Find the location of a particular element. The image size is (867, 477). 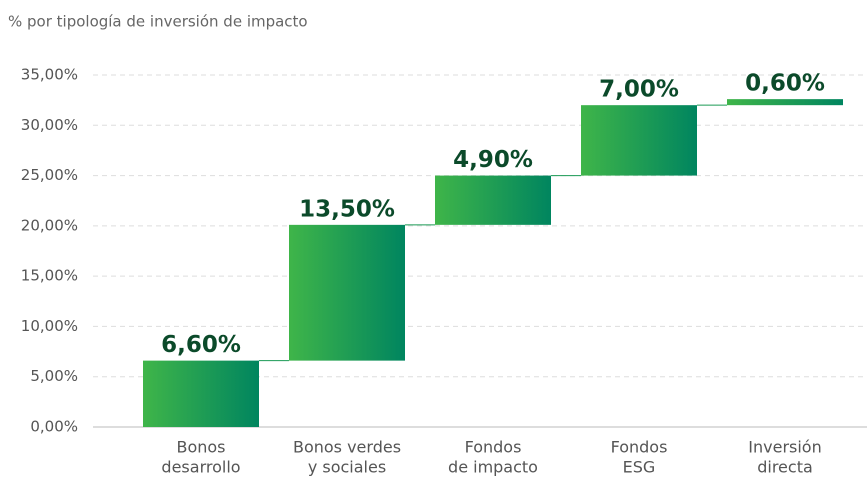

x-tick-label: desarrollo is located at coordinates (200, 467).